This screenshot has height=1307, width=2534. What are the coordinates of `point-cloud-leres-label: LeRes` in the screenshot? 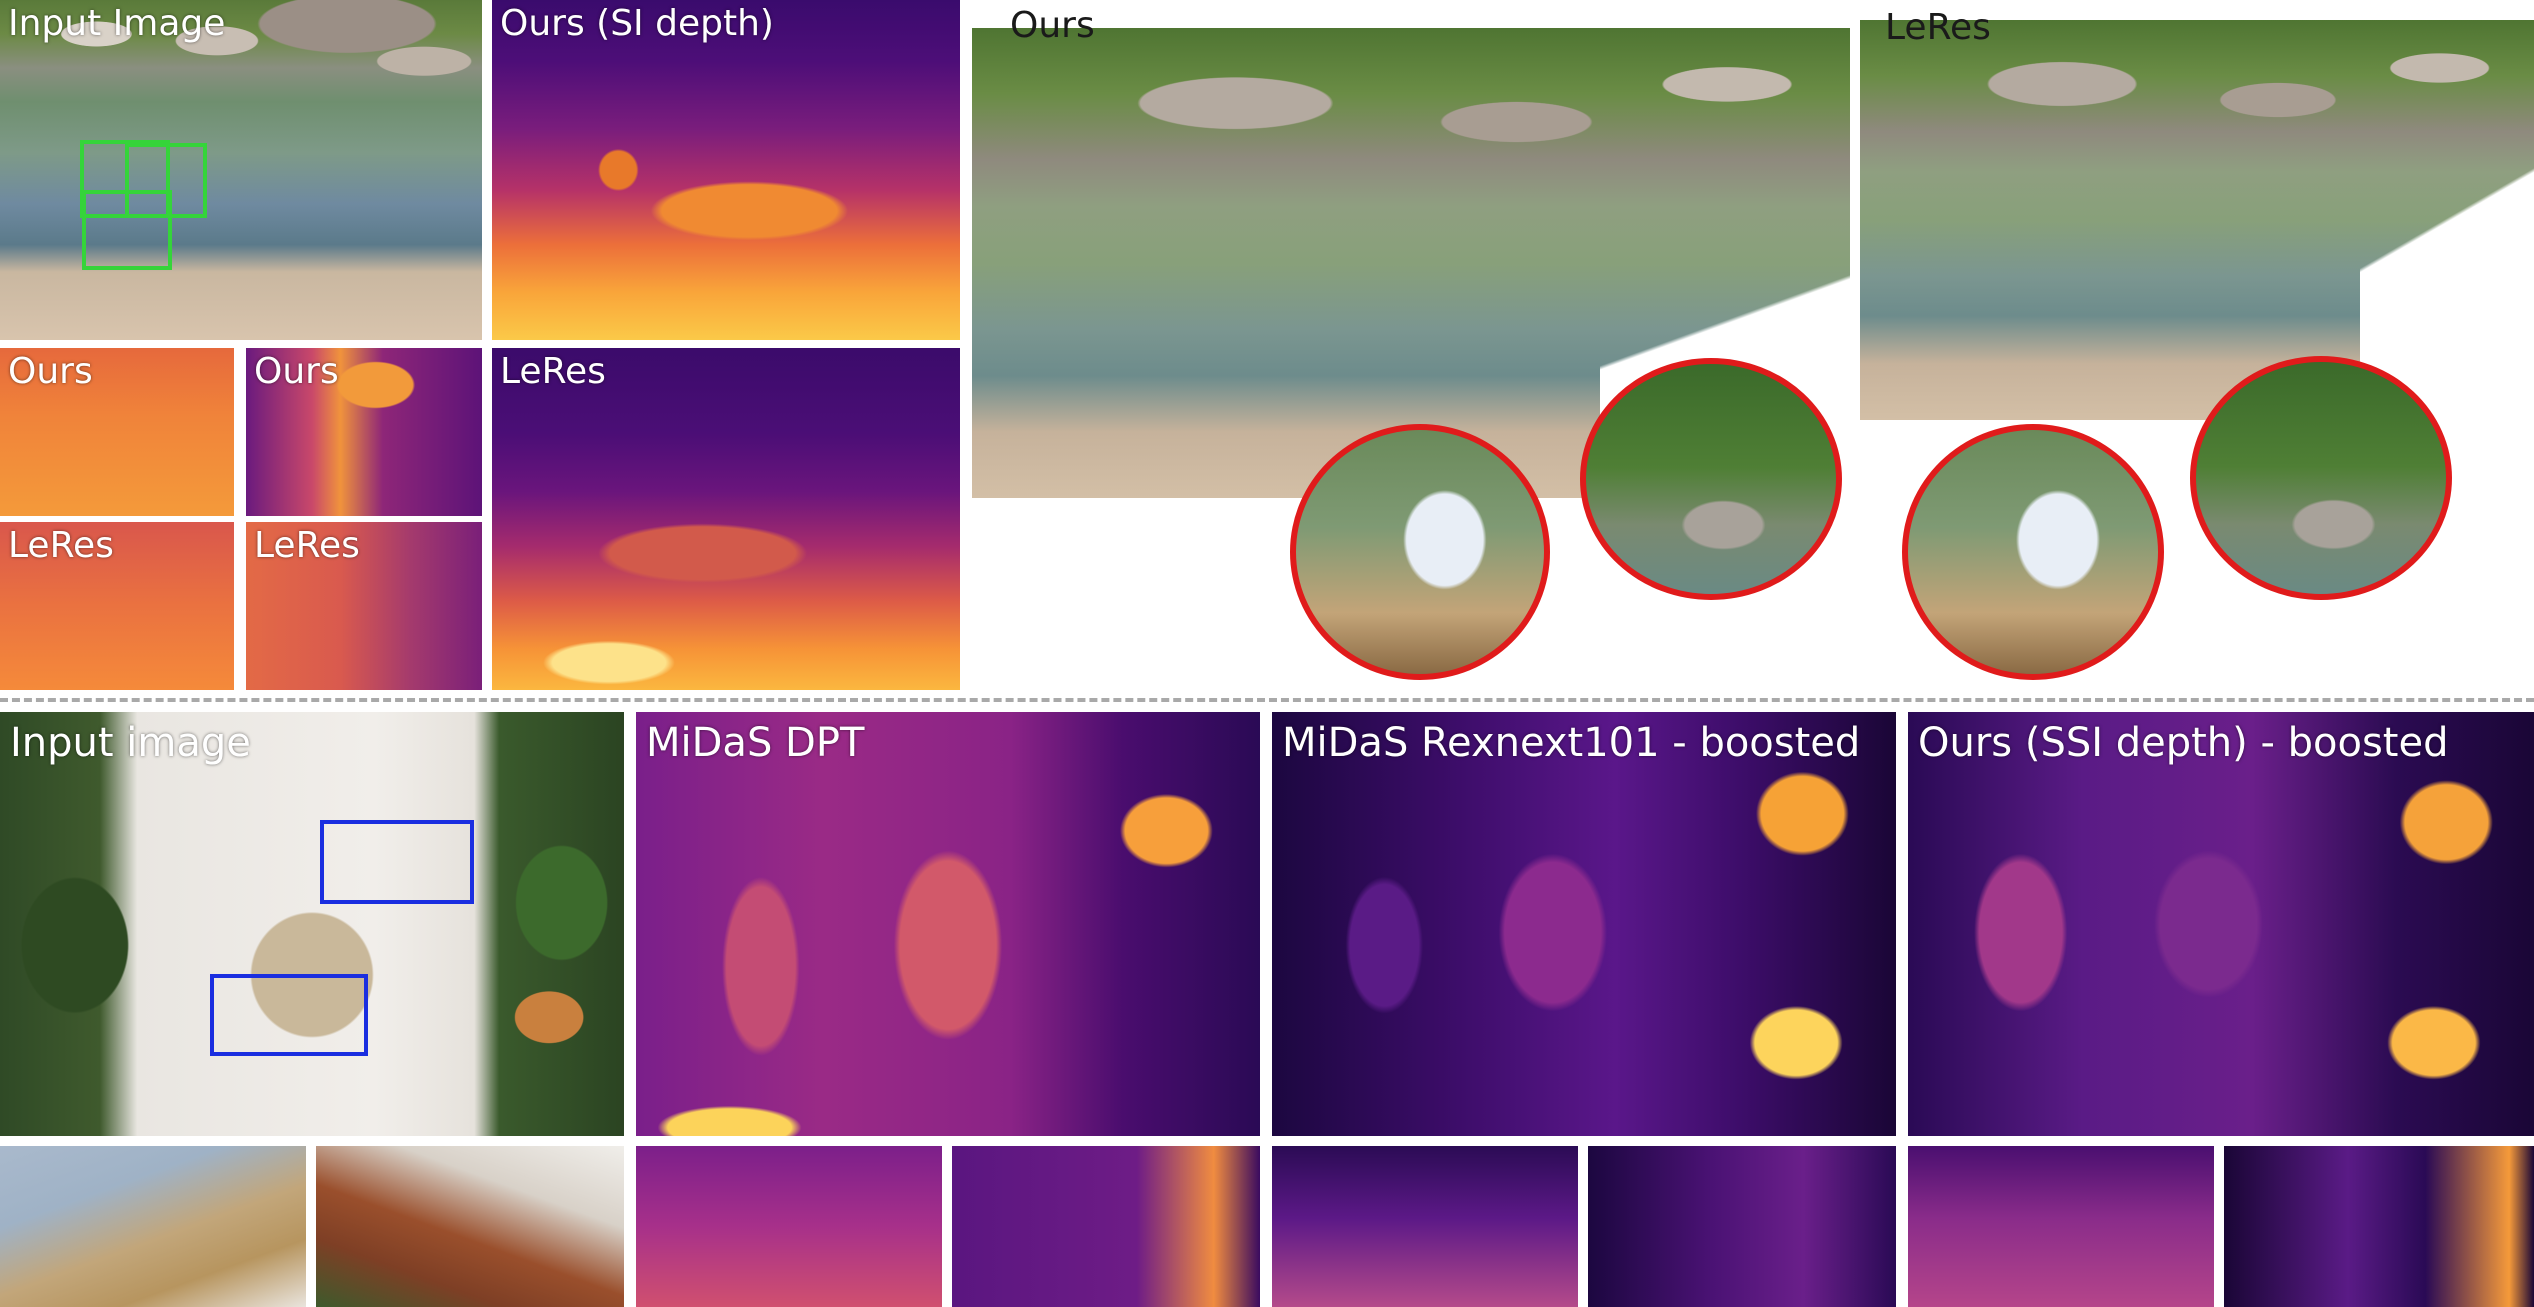 It's located at (1938, 27).